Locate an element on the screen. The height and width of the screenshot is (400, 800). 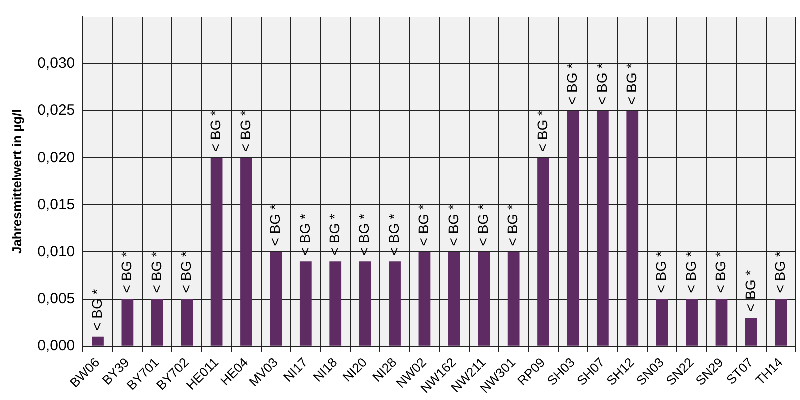
y-tick-label: 0,005 is located at coordinates (57, 299).